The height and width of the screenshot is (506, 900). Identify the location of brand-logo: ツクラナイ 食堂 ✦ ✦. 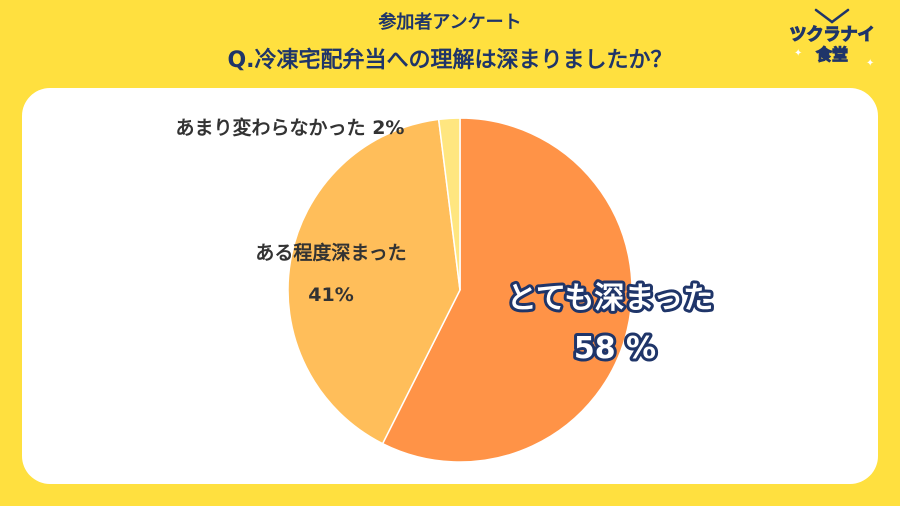
(832, 38).